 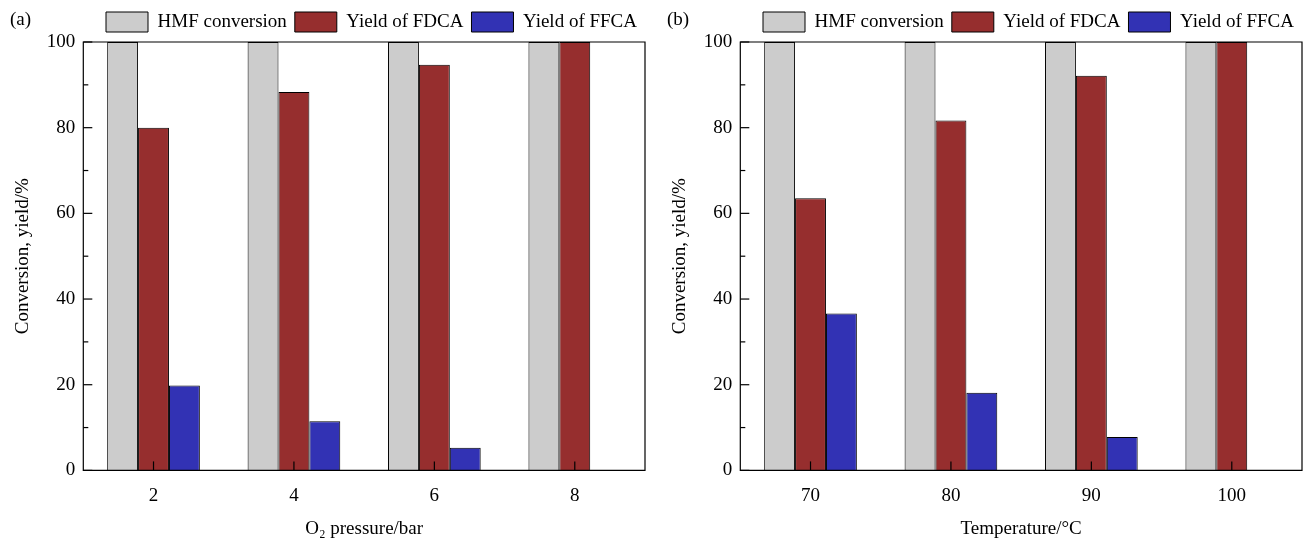 I want to click on x-tick-label: 70, so click(x=811, y=494).